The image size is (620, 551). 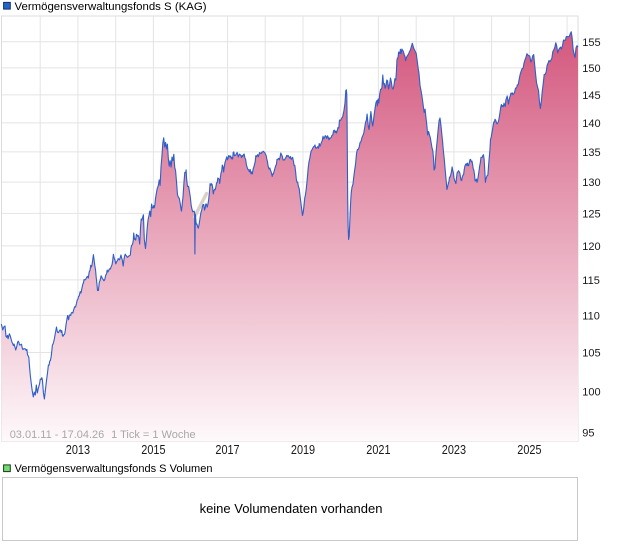 I want to click on svg-text: 130, so click(x=591, y=183).